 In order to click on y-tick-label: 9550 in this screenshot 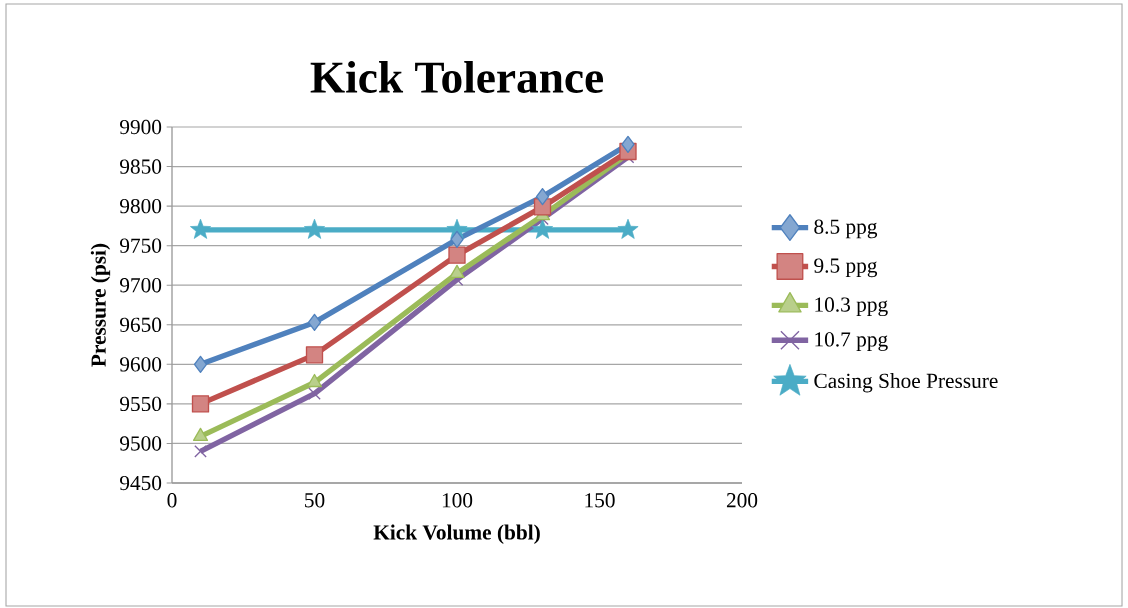, I will do `click(140, 404)`.